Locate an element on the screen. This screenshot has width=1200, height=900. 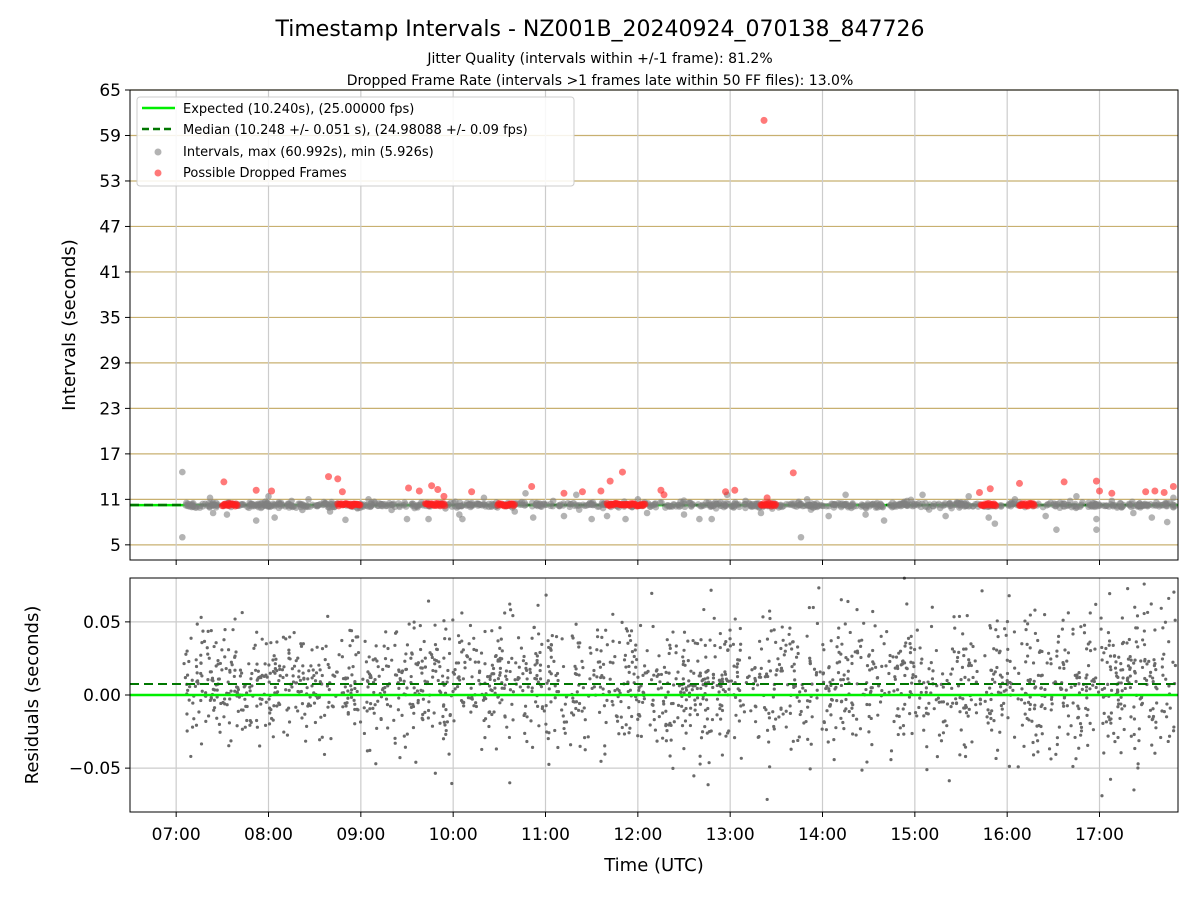
intervals-y-tick-label: 47 is located at coordinates (110, 227).